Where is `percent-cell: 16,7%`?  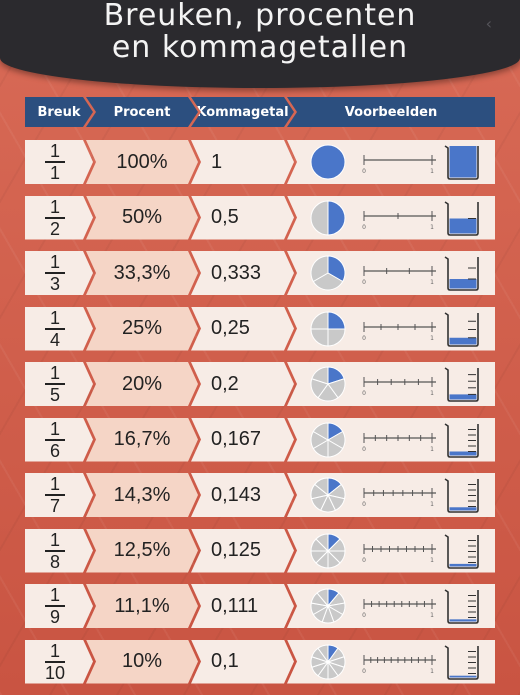
percent-cell: 16,7% is located at coordinates (142, 440).